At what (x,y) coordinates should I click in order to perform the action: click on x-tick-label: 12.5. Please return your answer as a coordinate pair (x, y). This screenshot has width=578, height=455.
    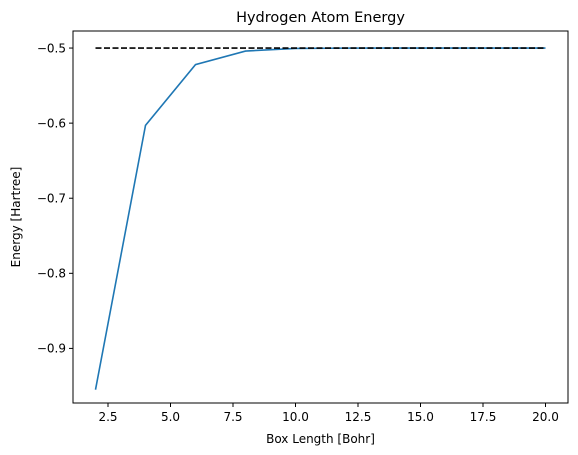
    Looking at the image, I should click on (358, 417).